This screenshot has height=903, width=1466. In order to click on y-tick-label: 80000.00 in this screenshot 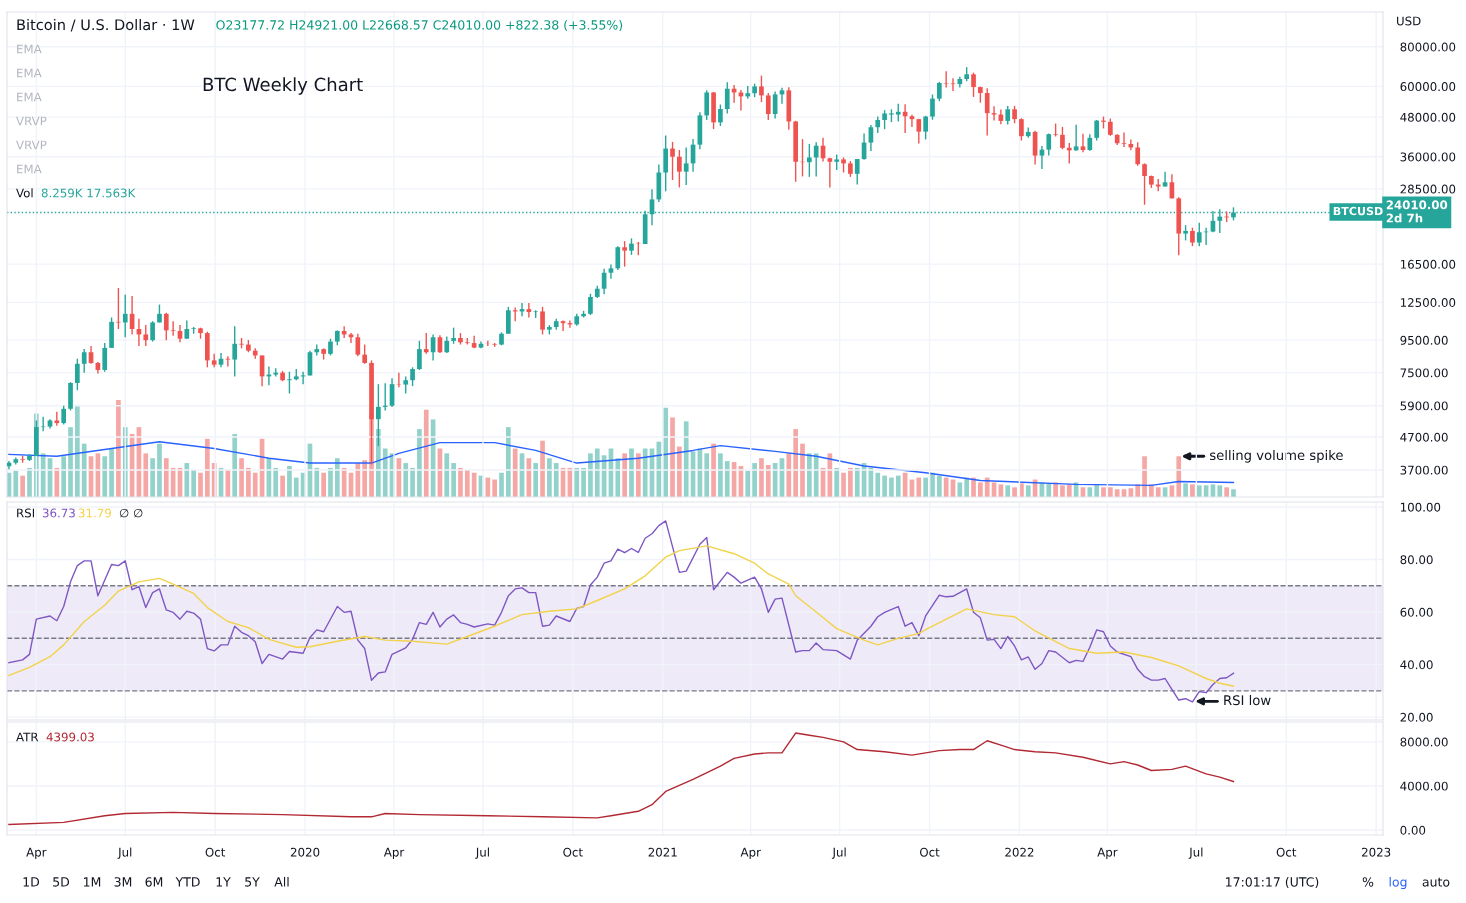, I will do `click(1428, 47)`.